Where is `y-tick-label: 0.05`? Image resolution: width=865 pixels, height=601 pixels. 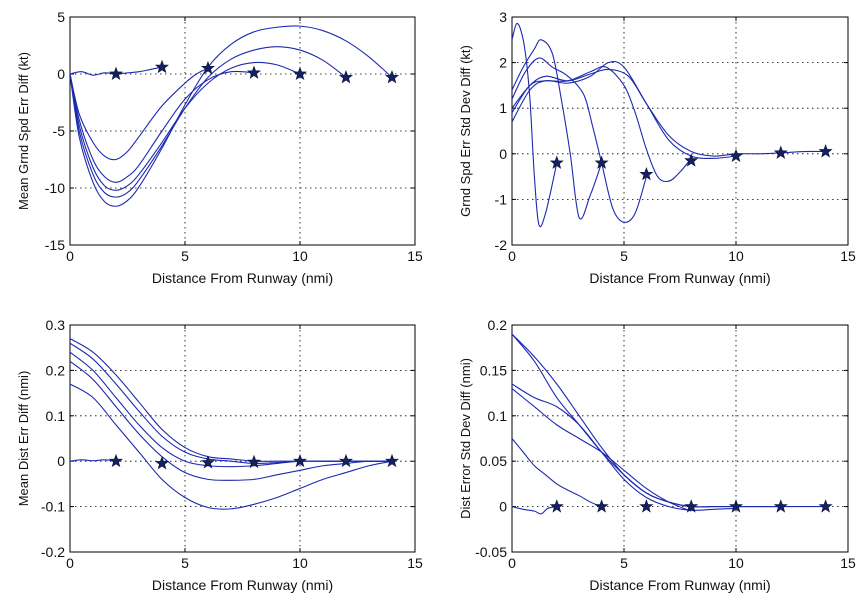
y-tick-label: 0.05 is located at coordinates (493, 461).